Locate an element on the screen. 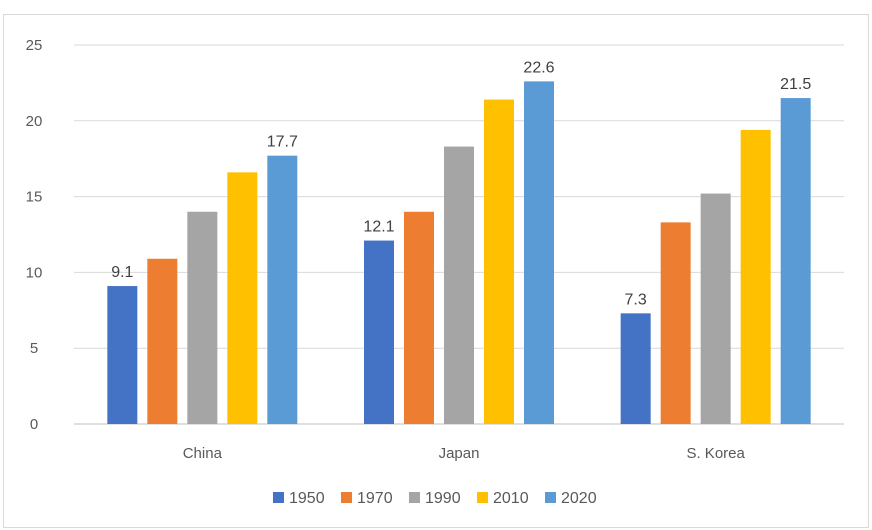 This screenshot has width=872, height=530. data-label: 7.3 is located at coordinates (636, 299).